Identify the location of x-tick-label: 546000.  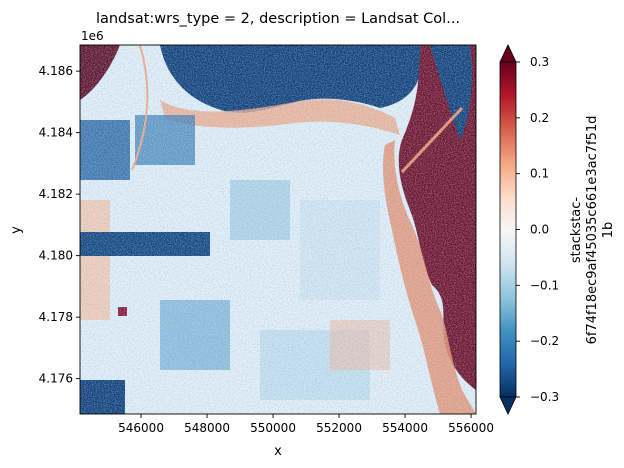
(141, 428).